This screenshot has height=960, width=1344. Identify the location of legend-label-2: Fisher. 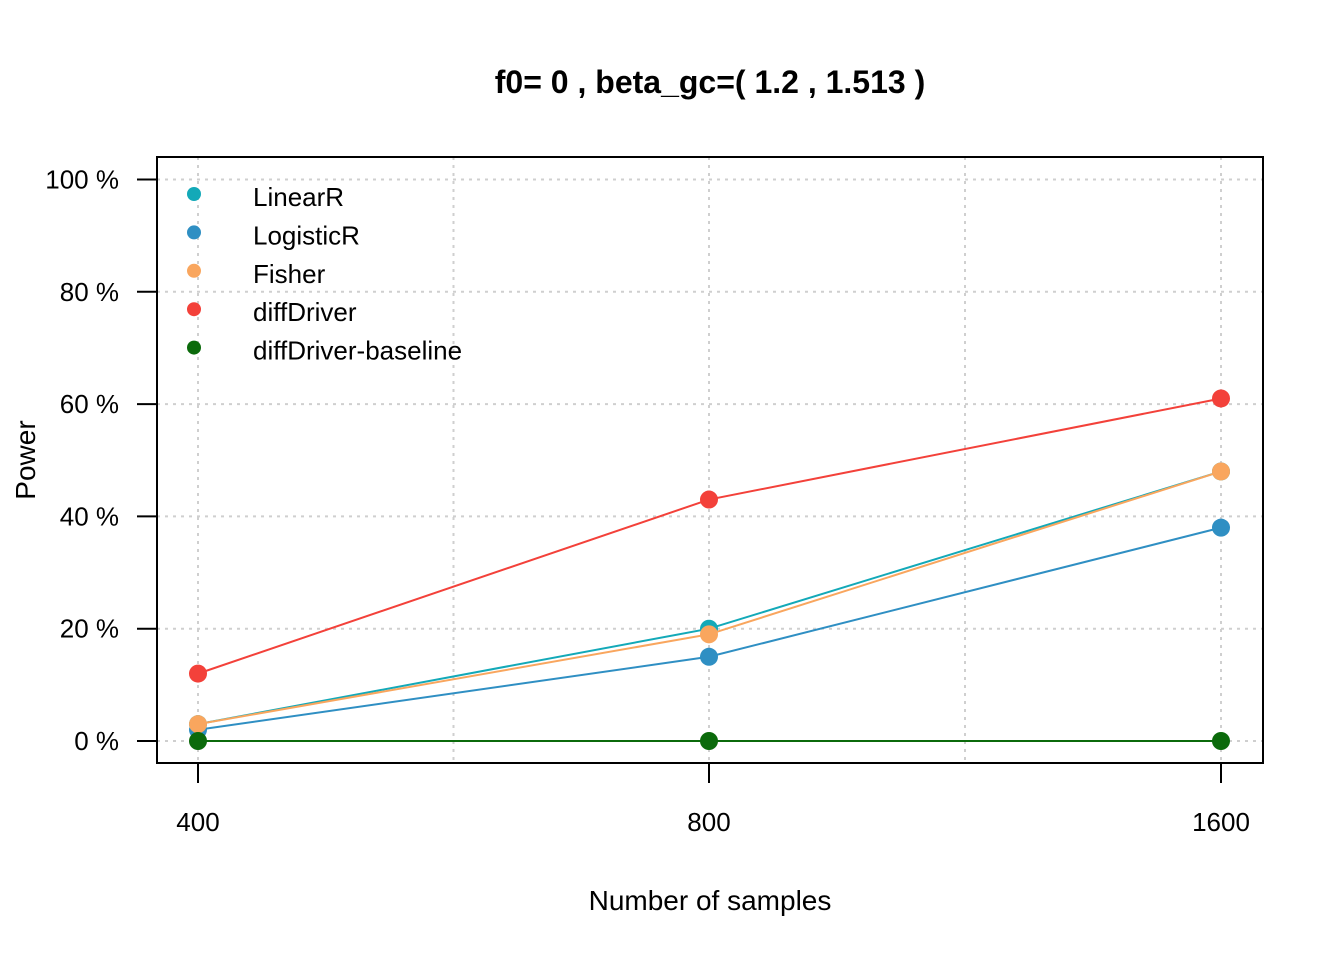
(289, 274).